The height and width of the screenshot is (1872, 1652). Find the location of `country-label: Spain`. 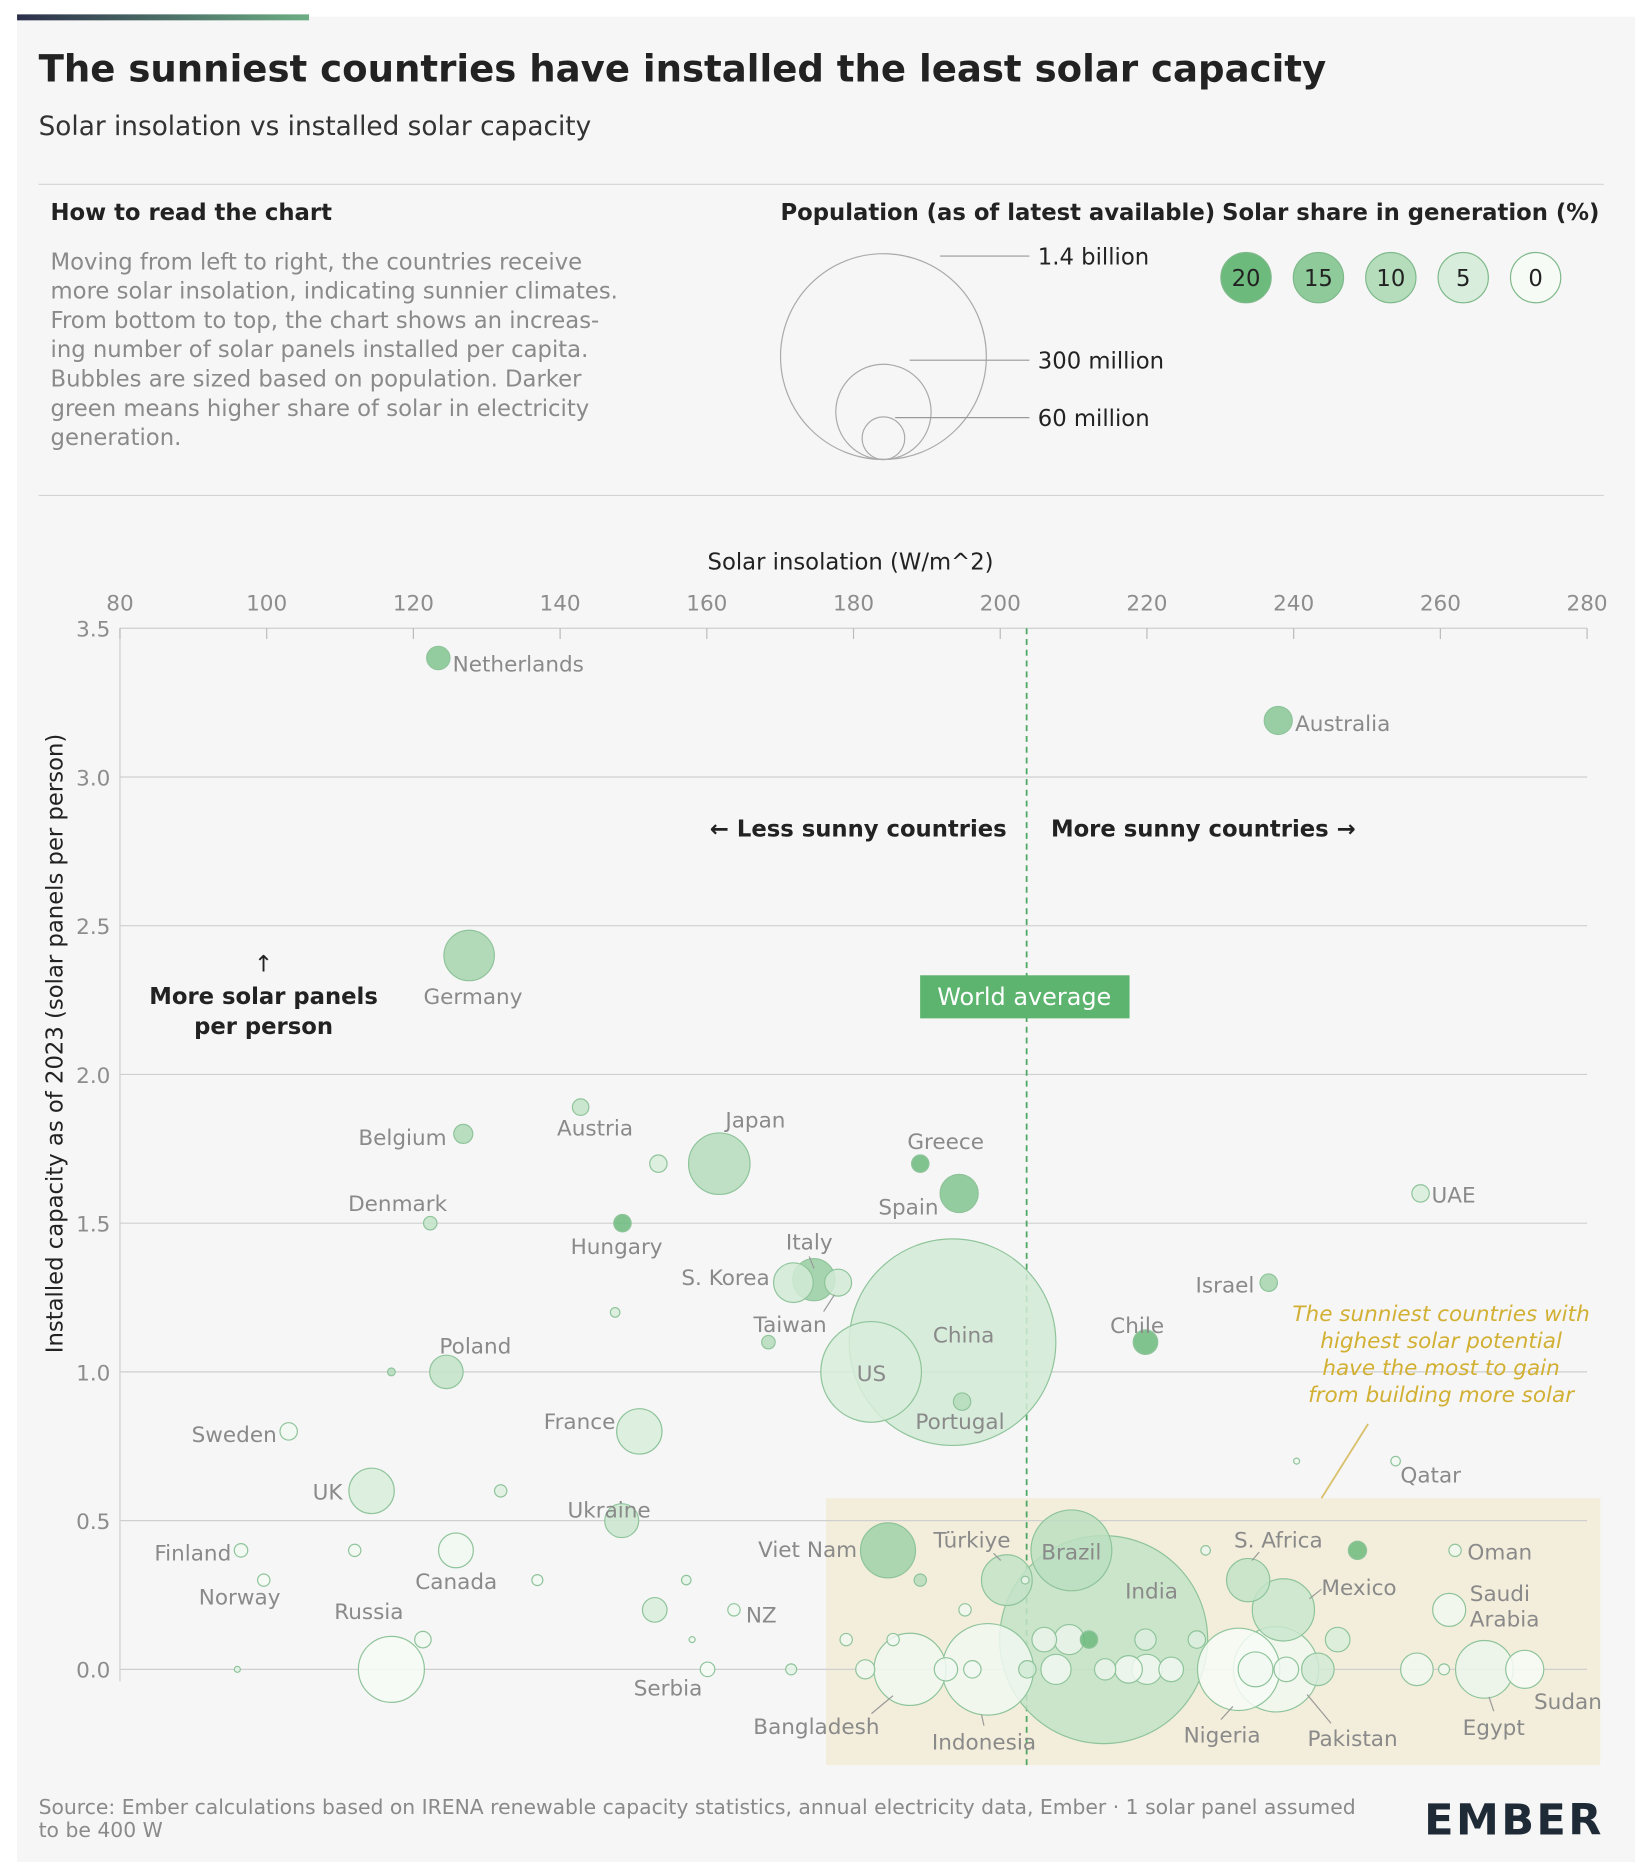

country-label: Spain is located at coordinates (908, 1208).